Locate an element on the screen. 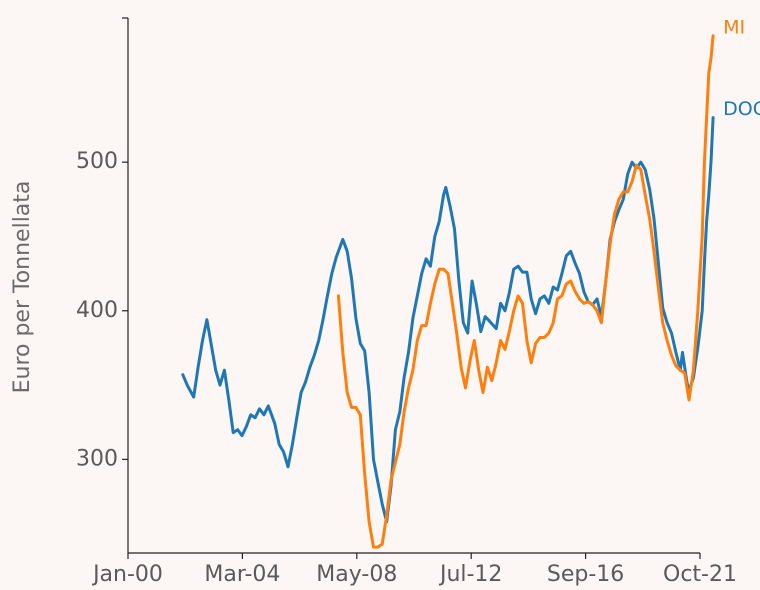  x-tick-label: May-08 is located at coordinates (356, 574).